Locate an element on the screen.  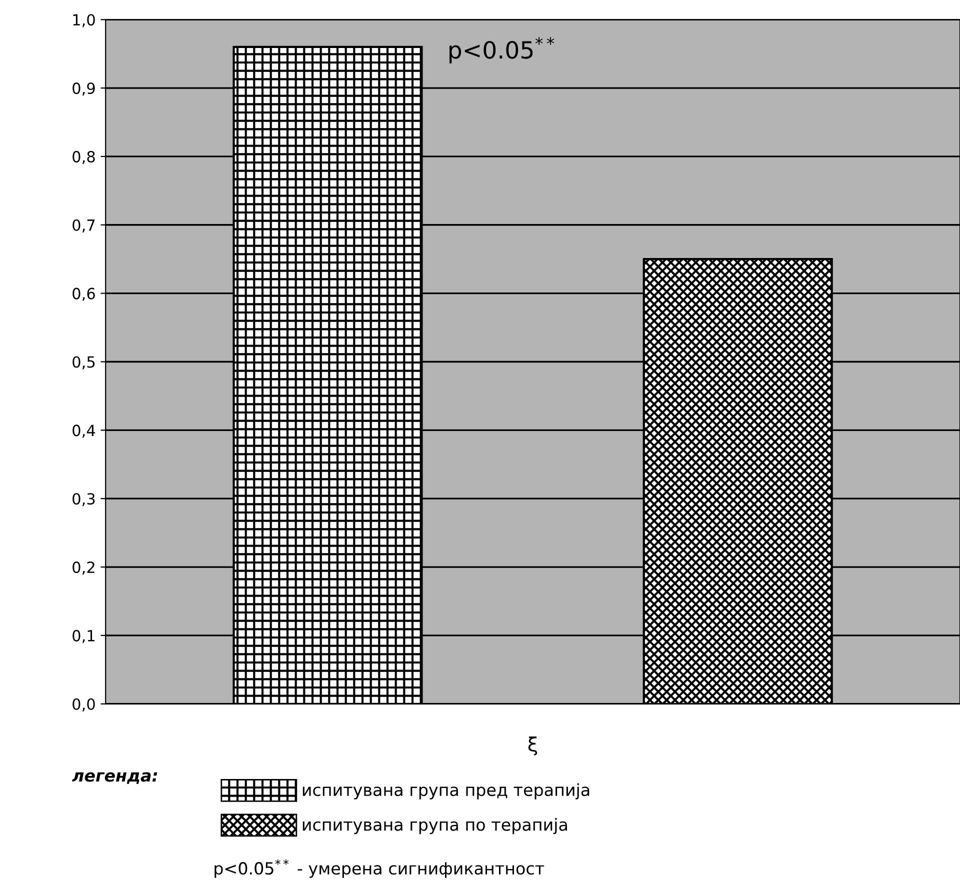
y-tick-label: 0,8 is located at coordinates (83, 157).